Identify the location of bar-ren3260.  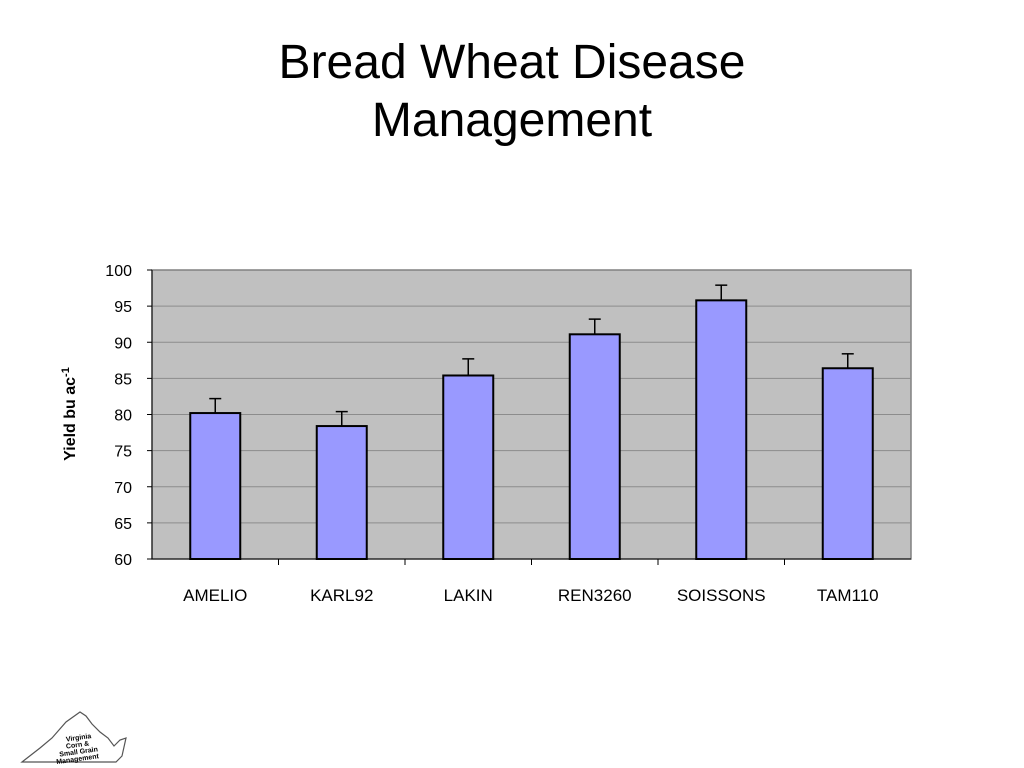
(594, 446).